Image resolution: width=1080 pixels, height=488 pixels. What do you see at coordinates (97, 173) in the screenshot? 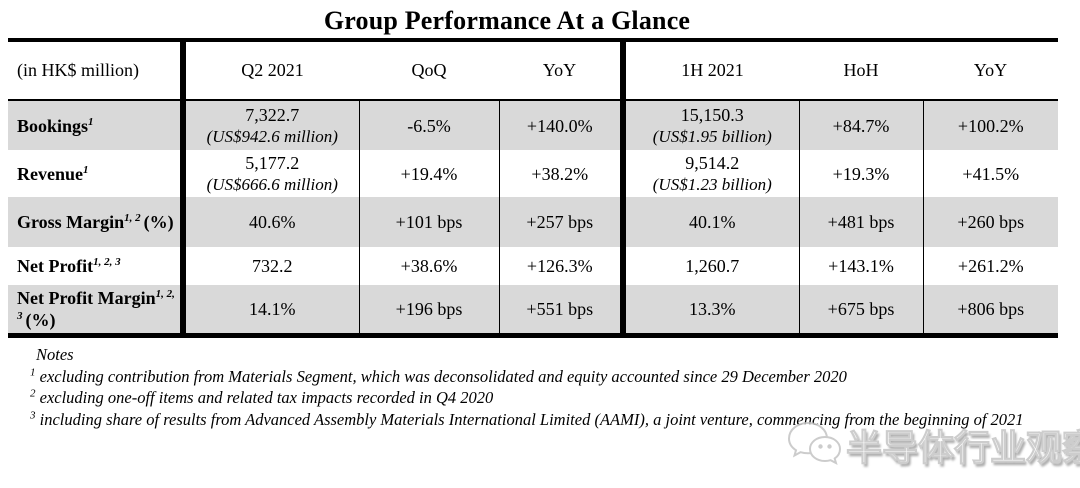
I see `row-label-revenue: Revenue1` at bounding box center [97, 173].